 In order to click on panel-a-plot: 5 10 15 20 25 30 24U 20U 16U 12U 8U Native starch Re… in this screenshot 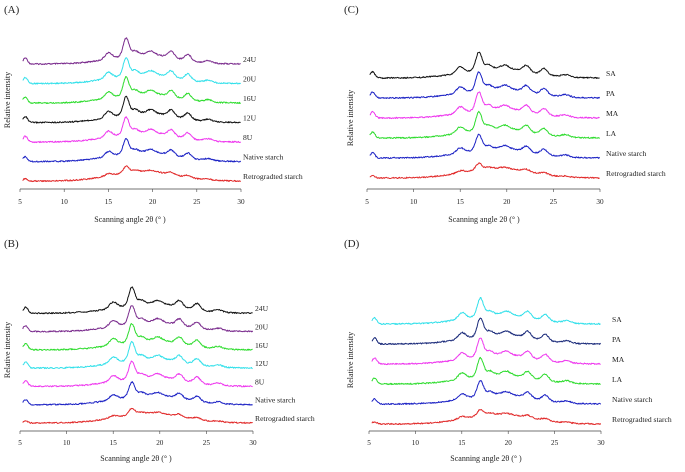, I will do `click(160, 121)`.